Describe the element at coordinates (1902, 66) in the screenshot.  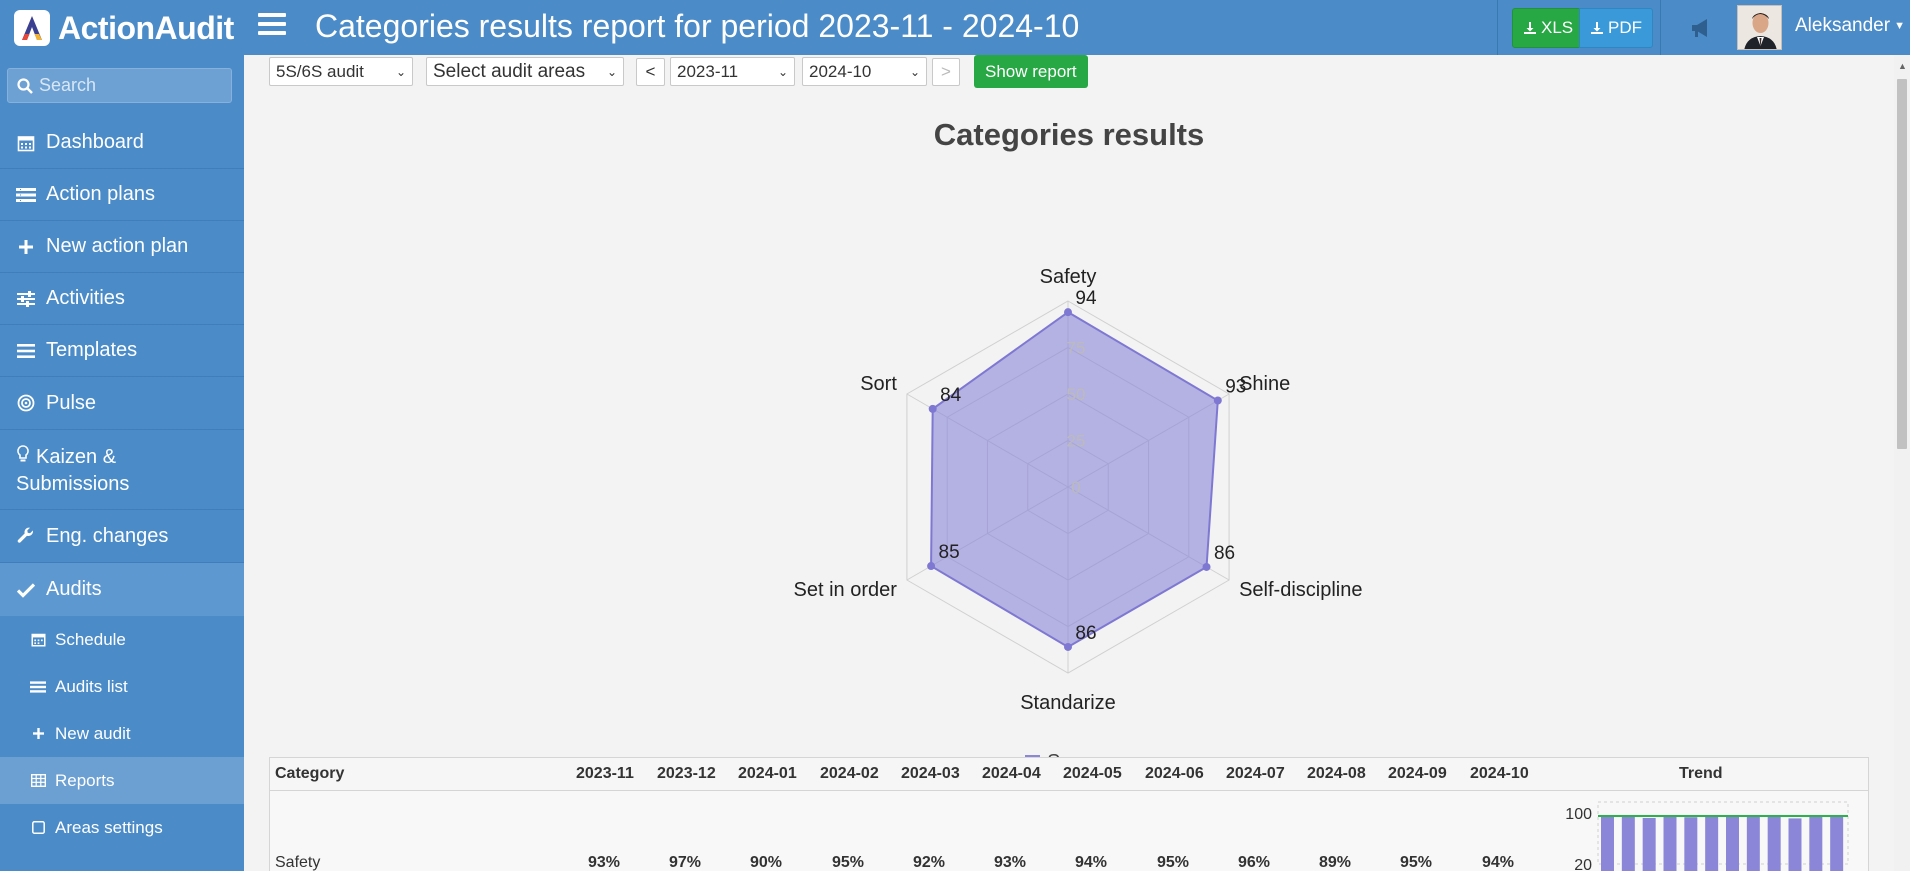
I see `scroll-up-arrow-icon: ▲` at that location.